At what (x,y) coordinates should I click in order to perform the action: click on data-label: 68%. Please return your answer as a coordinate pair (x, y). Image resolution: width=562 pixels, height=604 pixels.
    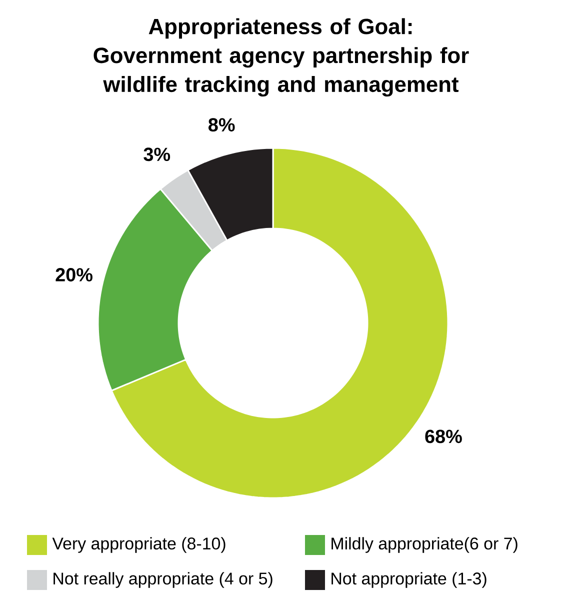
    Looking at the image, I should click on (443, 437).